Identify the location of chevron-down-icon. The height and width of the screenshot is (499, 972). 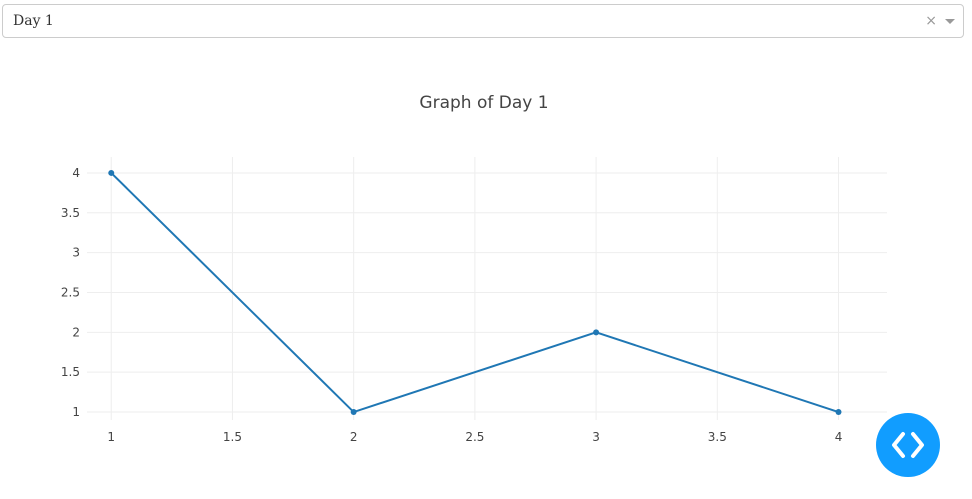
(950, 21).